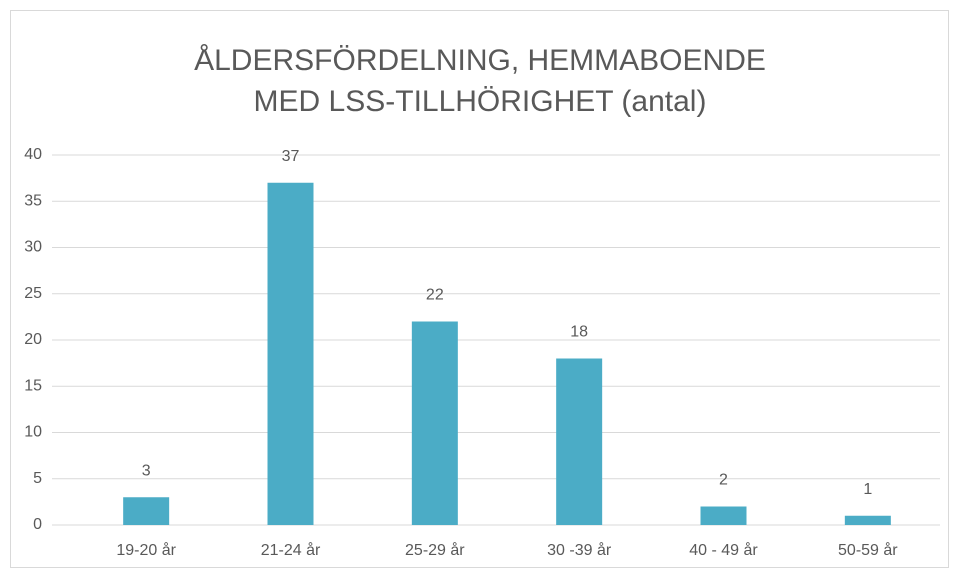 The width and height of the screenshot is (960, 580). What do you see at coordinates (37, 524) in the screenshot?
I see `y-tick-label: 0` at bounding box center [37, 524].